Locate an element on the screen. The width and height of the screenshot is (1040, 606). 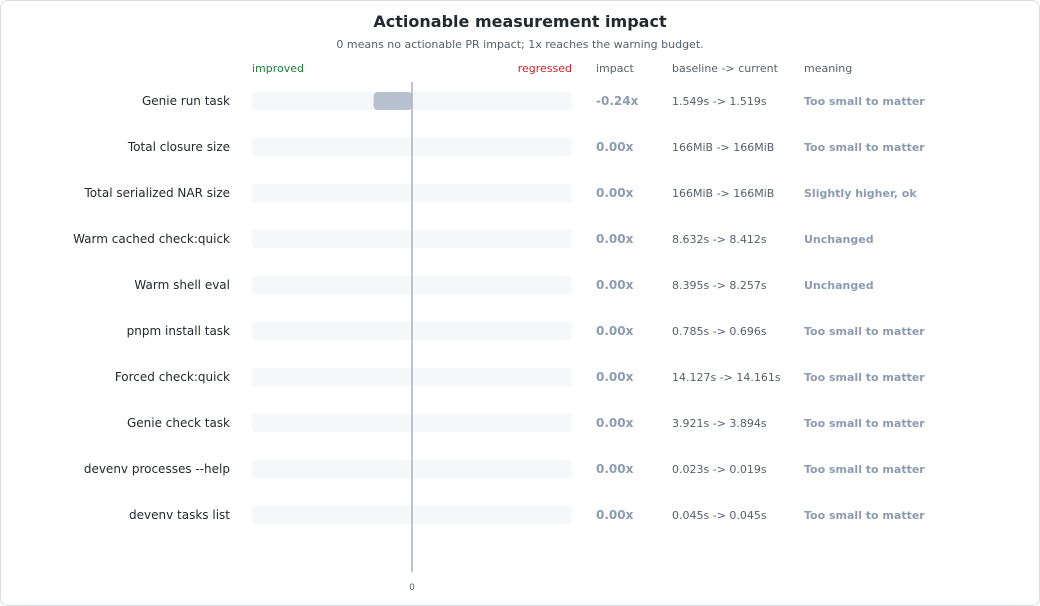
category-label: Total closure size is located at coordinates (178, 147).